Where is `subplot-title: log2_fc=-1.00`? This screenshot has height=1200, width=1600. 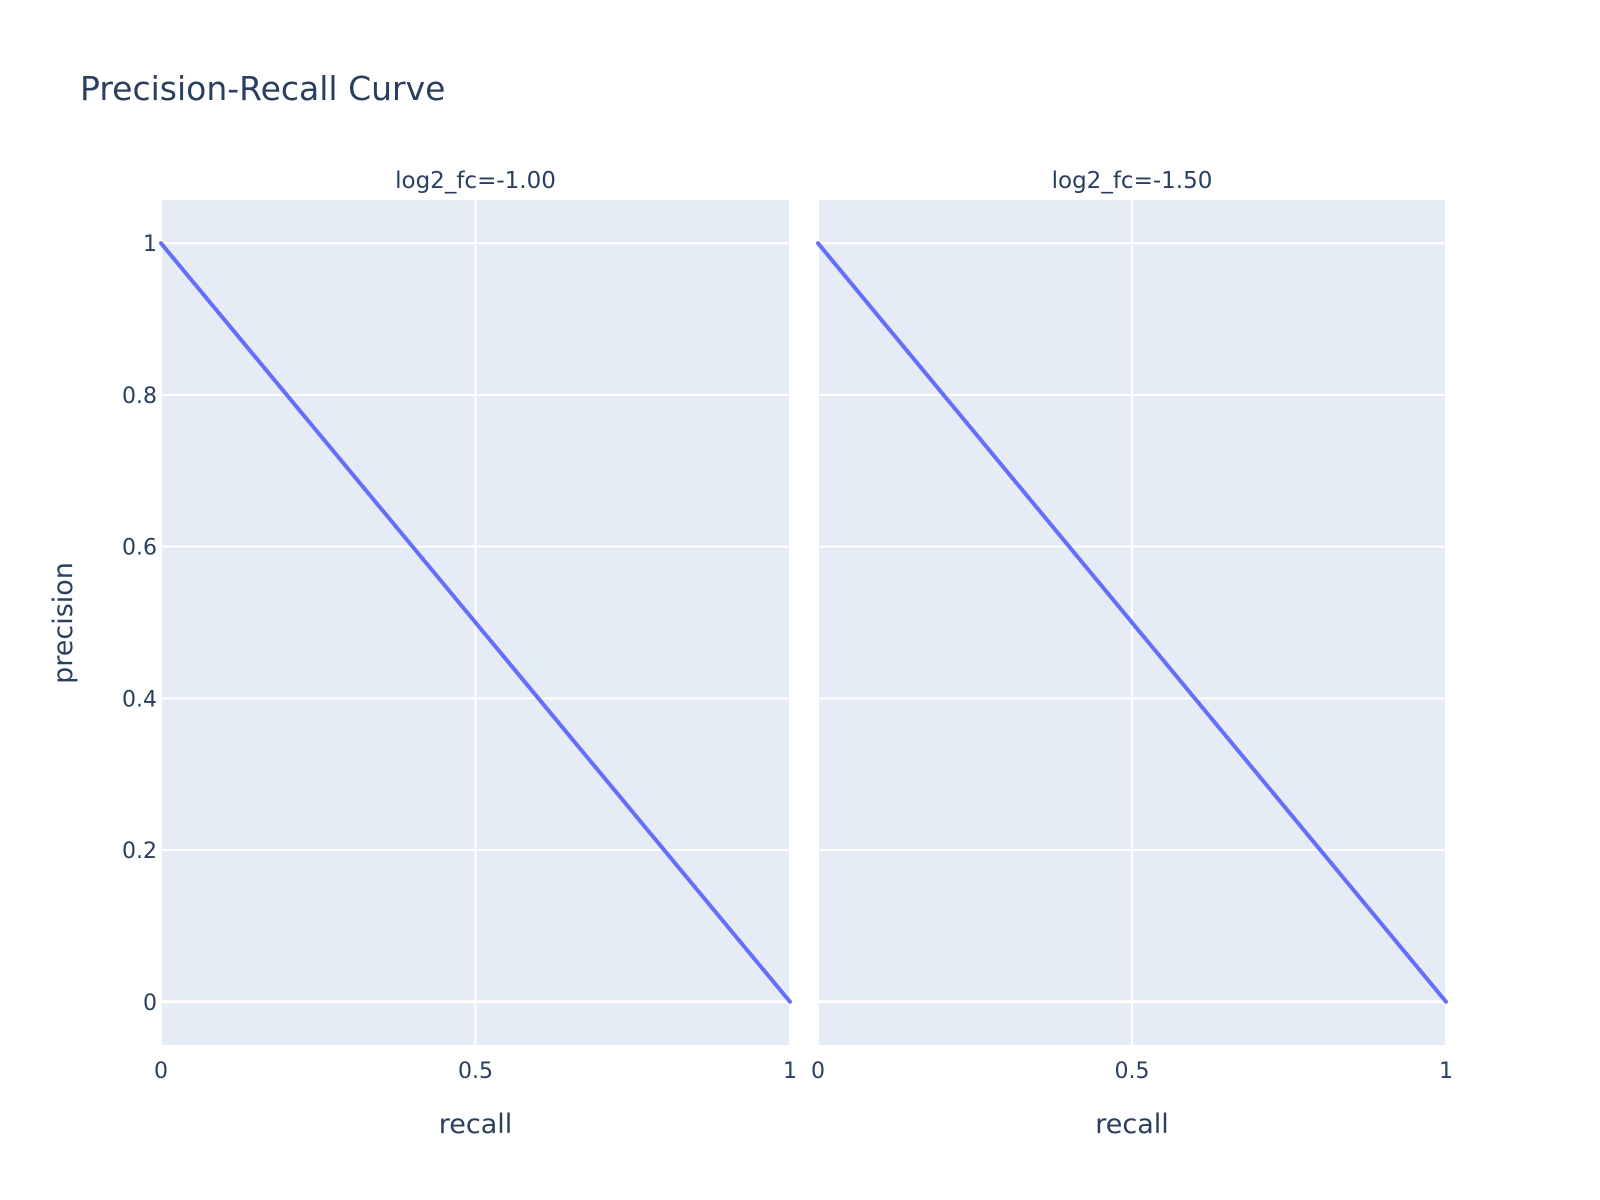
subplot-title: log2_fc=-1.00 is located at coordinates (475, 181).